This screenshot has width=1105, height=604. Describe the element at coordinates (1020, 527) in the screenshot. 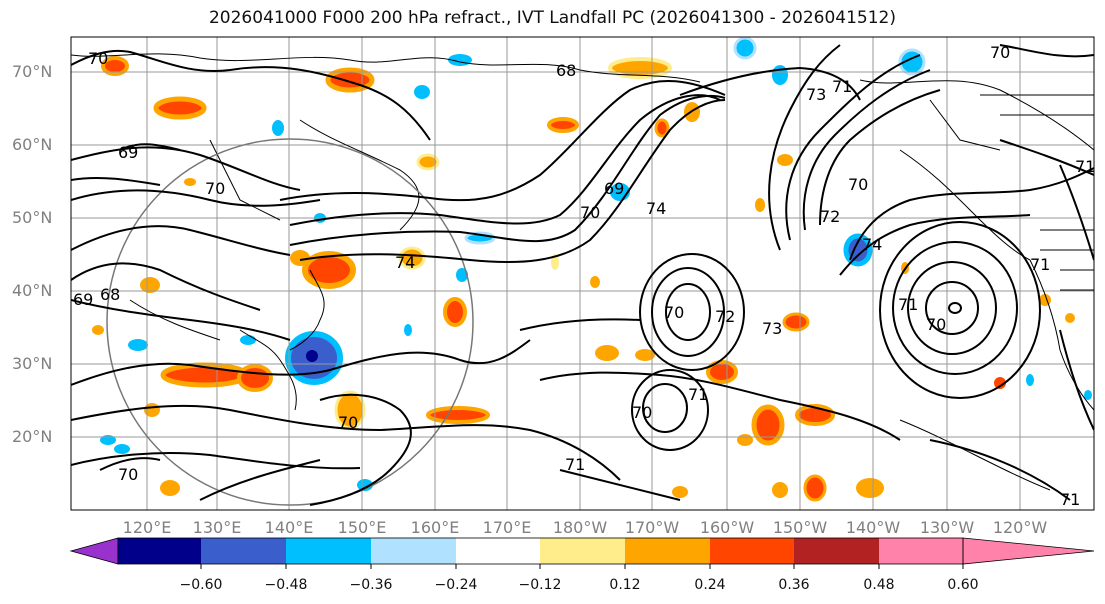

I see `lon-label: 120°W` at that location.